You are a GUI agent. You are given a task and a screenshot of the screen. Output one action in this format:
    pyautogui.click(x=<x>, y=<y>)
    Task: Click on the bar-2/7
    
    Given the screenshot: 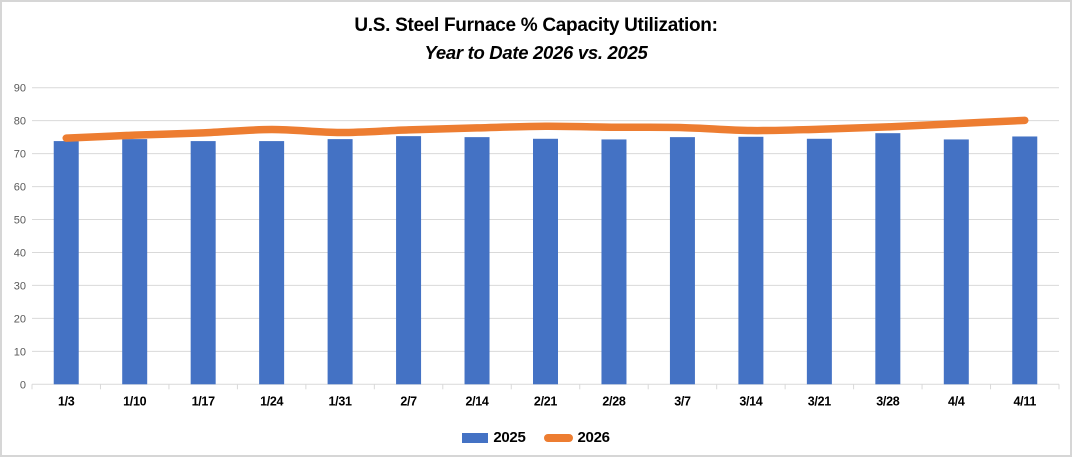 What is the action you would take?
    pyautogui.click(x=409, y=260)
    